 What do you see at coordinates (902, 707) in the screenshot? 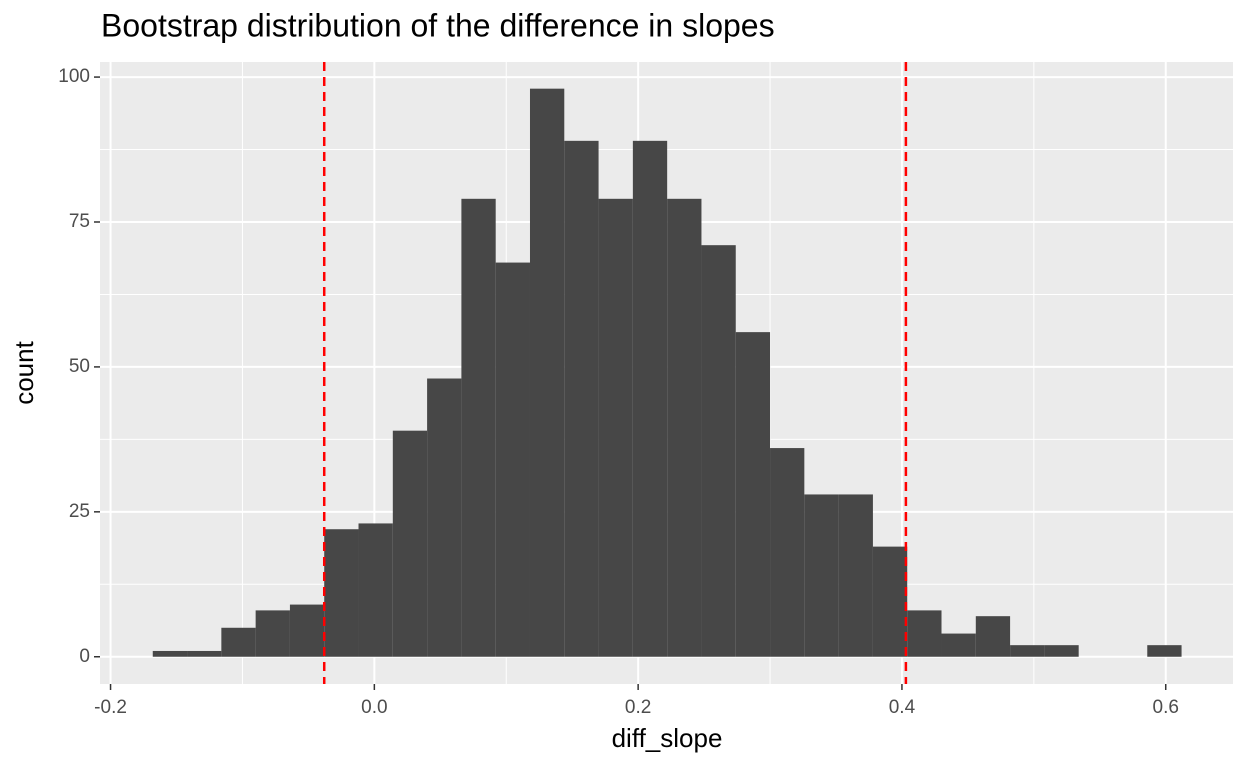
I see `x-tick-label: 0.4` at bounding box center [902, 707].